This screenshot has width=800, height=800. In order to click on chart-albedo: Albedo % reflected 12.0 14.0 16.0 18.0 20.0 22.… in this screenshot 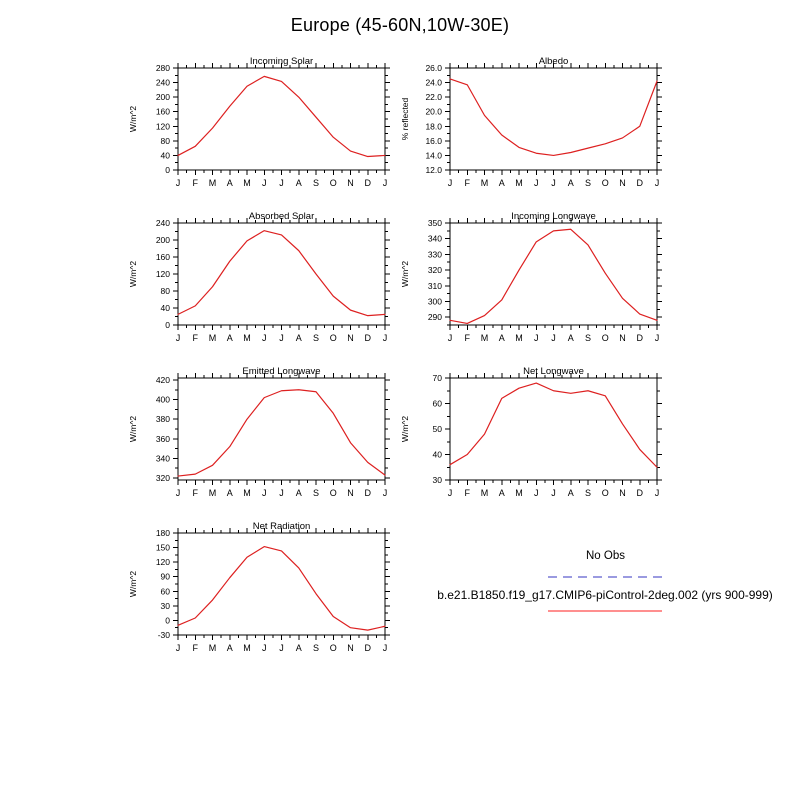, I will do `click(530, 132)`.